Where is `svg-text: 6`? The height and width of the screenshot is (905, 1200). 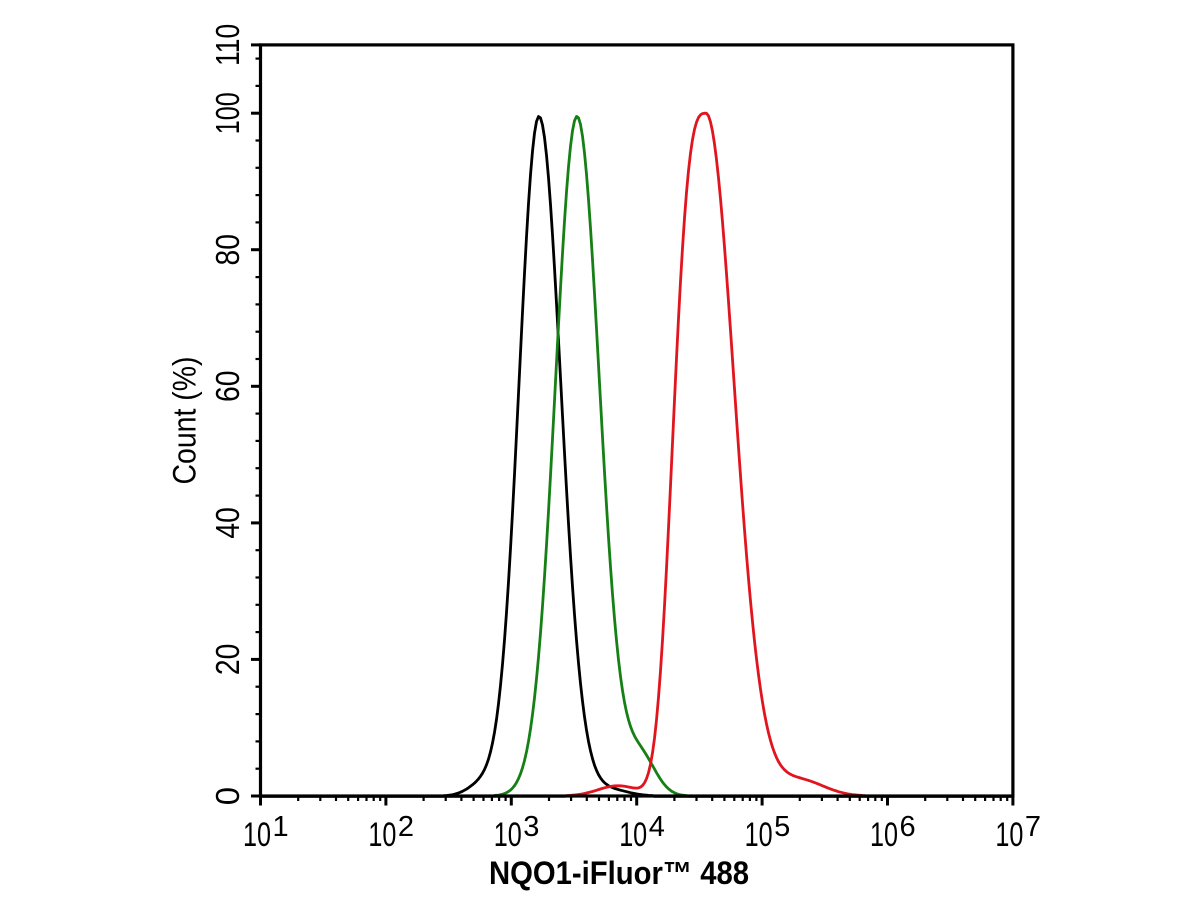 svg-text: 6 is located at coordinates (908, 827).